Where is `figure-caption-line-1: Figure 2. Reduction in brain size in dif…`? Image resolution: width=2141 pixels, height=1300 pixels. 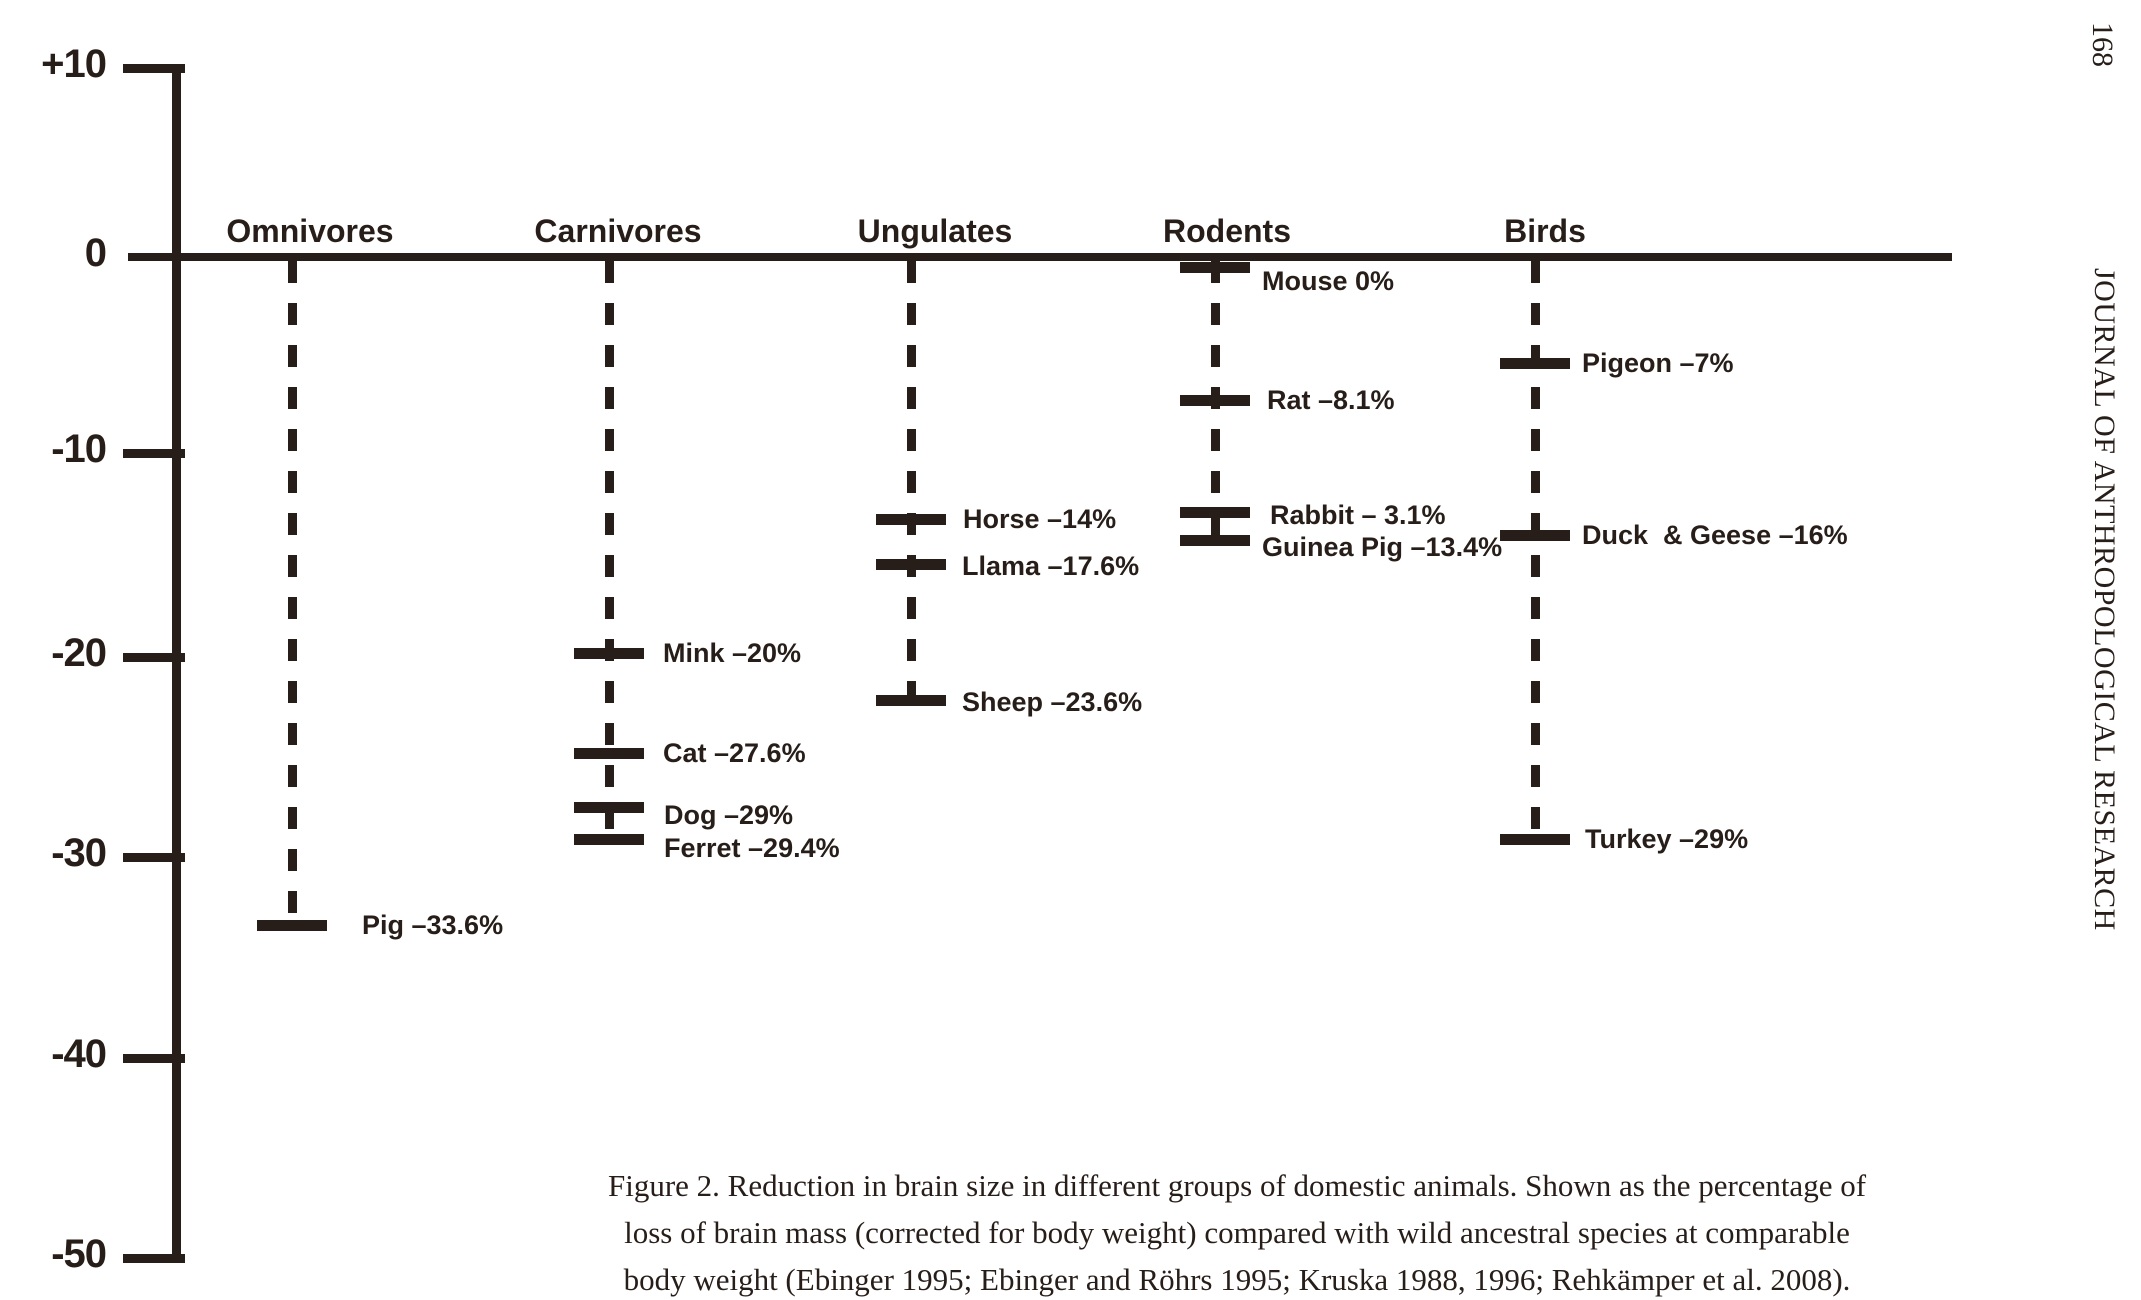 figure-caption-line-1: Figure 2. Reduction in brain size in dif… is located at coordinates (1237, 1185).